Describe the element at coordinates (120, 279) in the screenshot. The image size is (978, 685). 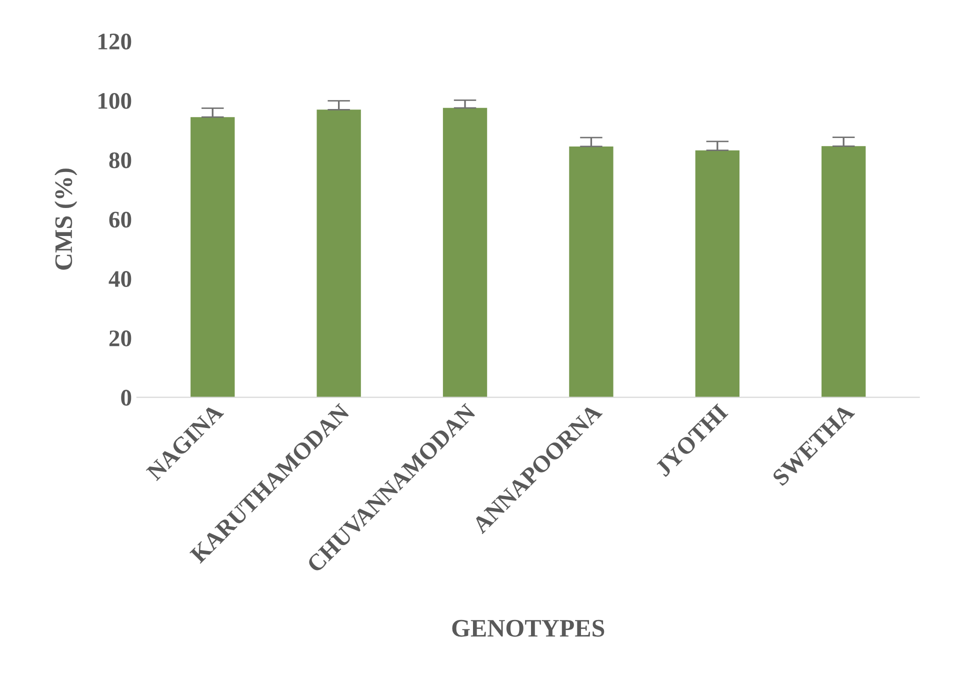
I see `y-tick-label: 40` at that location.